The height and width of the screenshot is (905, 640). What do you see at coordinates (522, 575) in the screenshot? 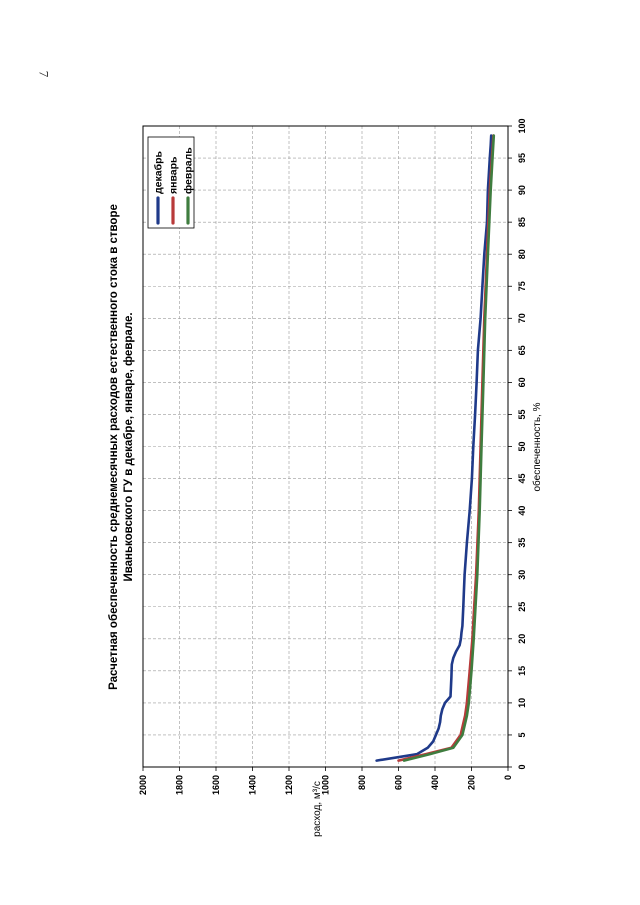
I see `x-tick-label-30: 30` at bounding box center [522, 575].